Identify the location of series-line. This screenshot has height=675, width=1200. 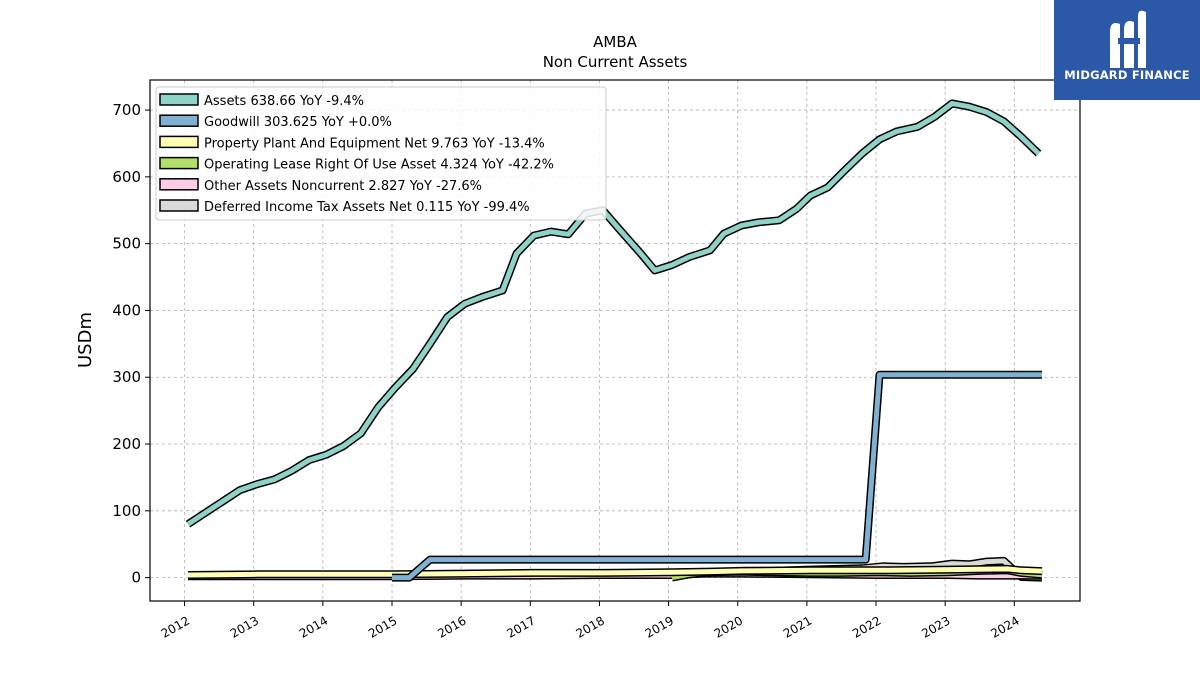
(615, 571).